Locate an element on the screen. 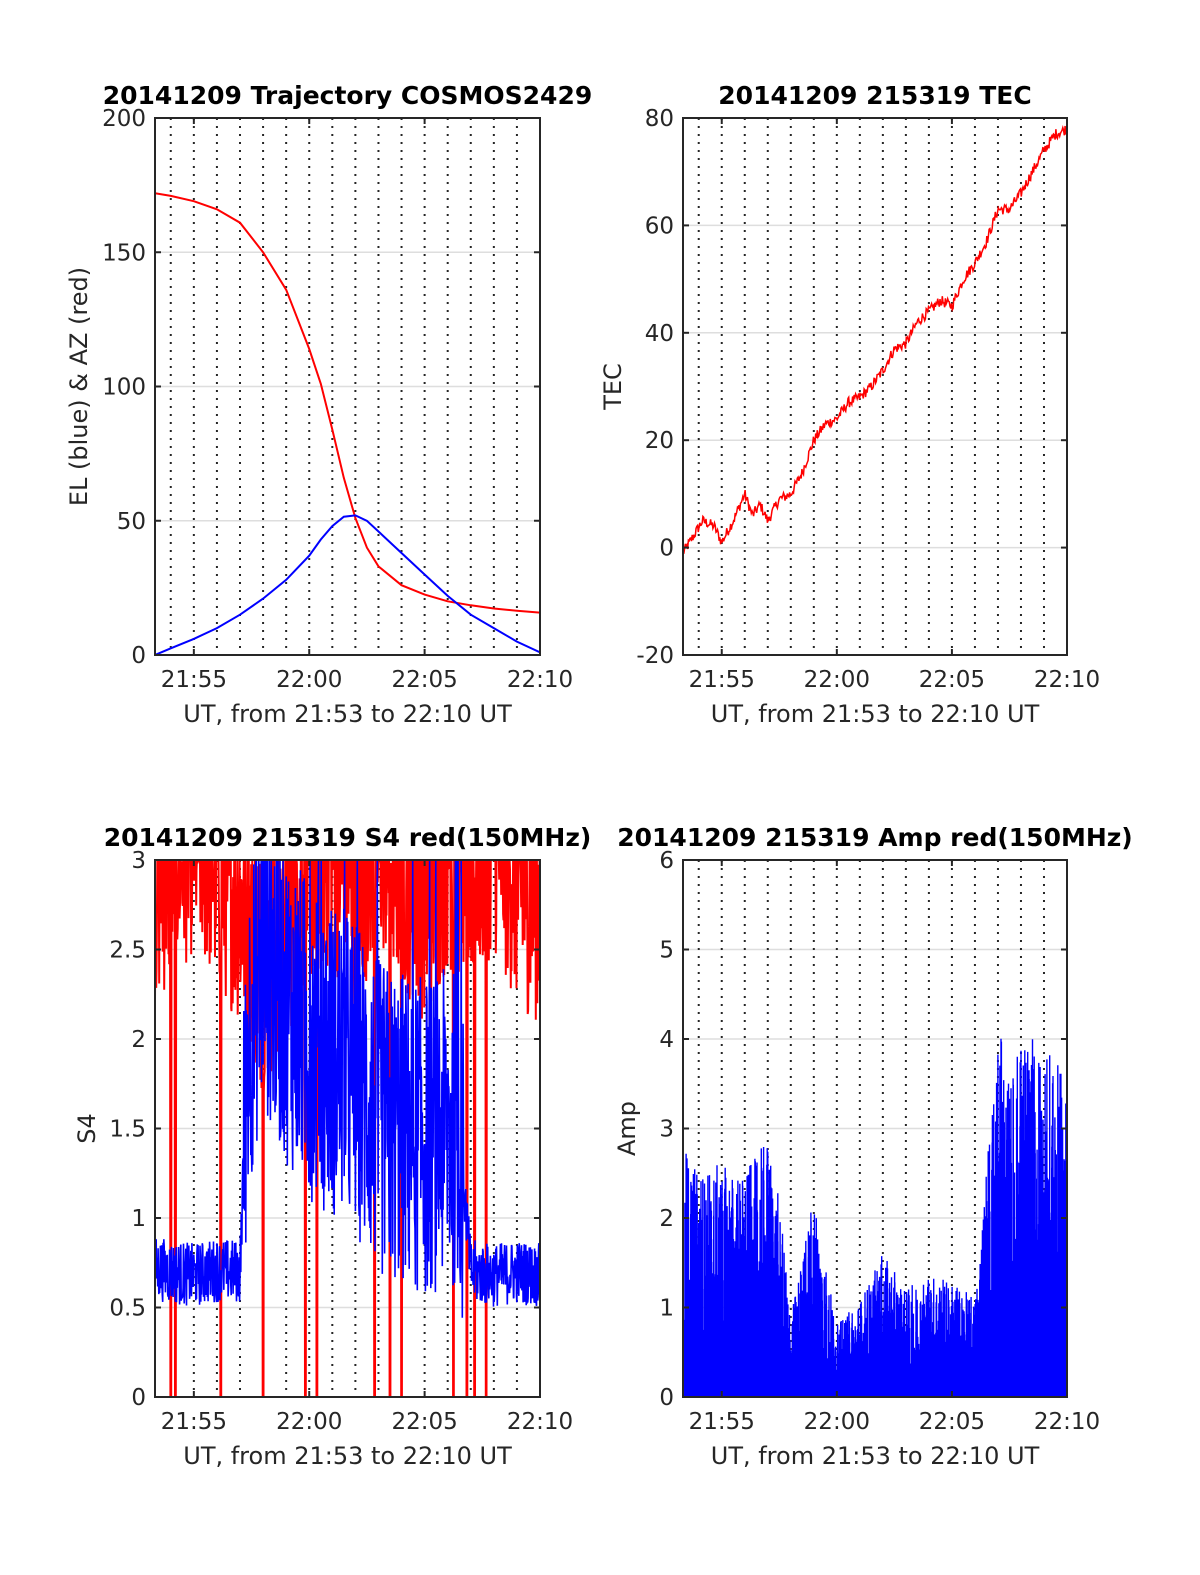 This screenshot has height=1575, width=1200. tec-series-line is located at coordinates (875, 339).